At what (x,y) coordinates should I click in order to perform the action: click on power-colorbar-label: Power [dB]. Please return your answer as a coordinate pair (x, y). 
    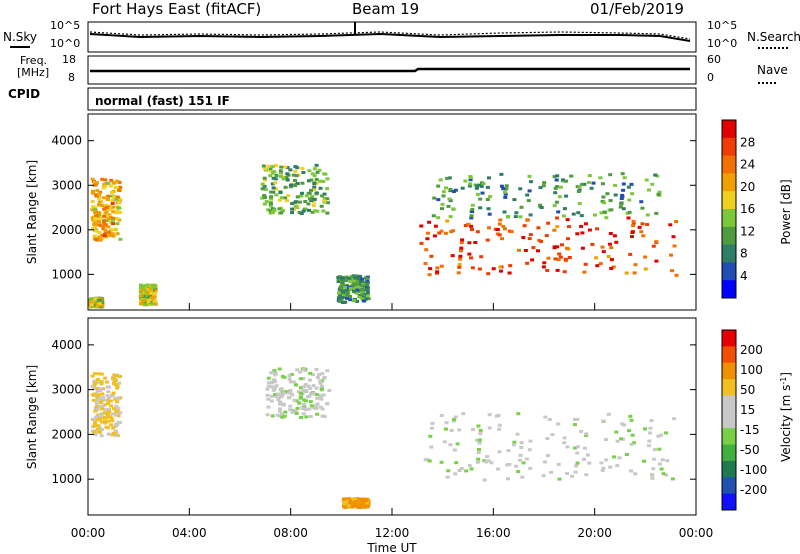
    Looking at the image, I should click on (786, 211).